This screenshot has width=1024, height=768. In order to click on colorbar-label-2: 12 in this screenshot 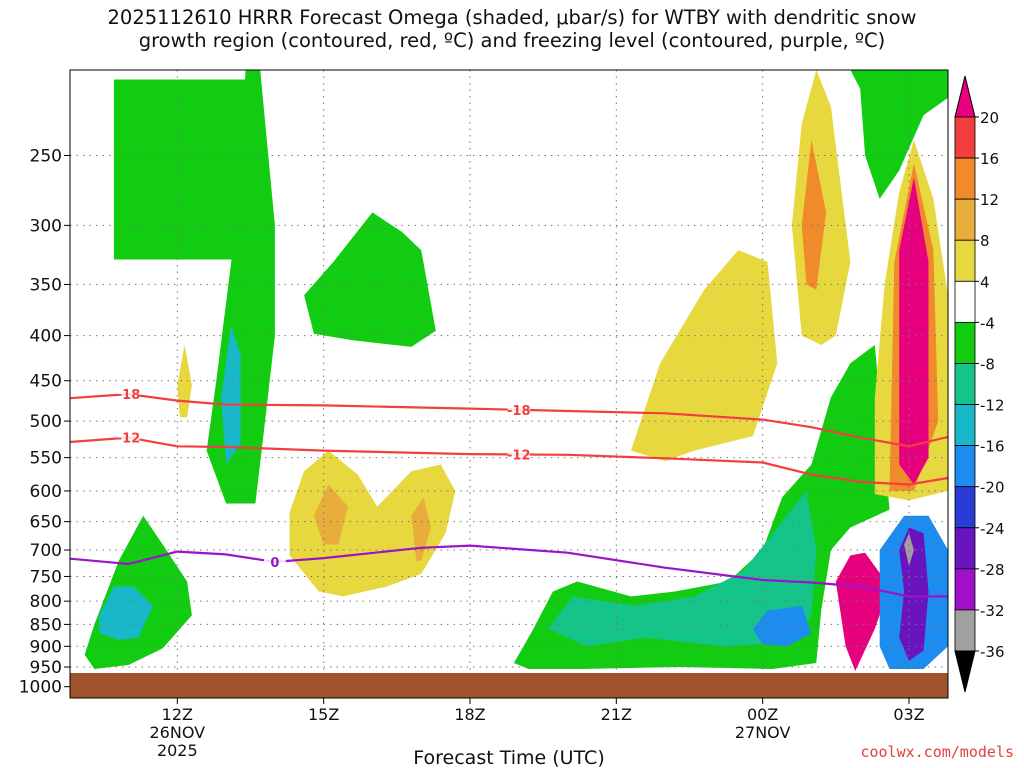, I will do `click(989, 200)`.